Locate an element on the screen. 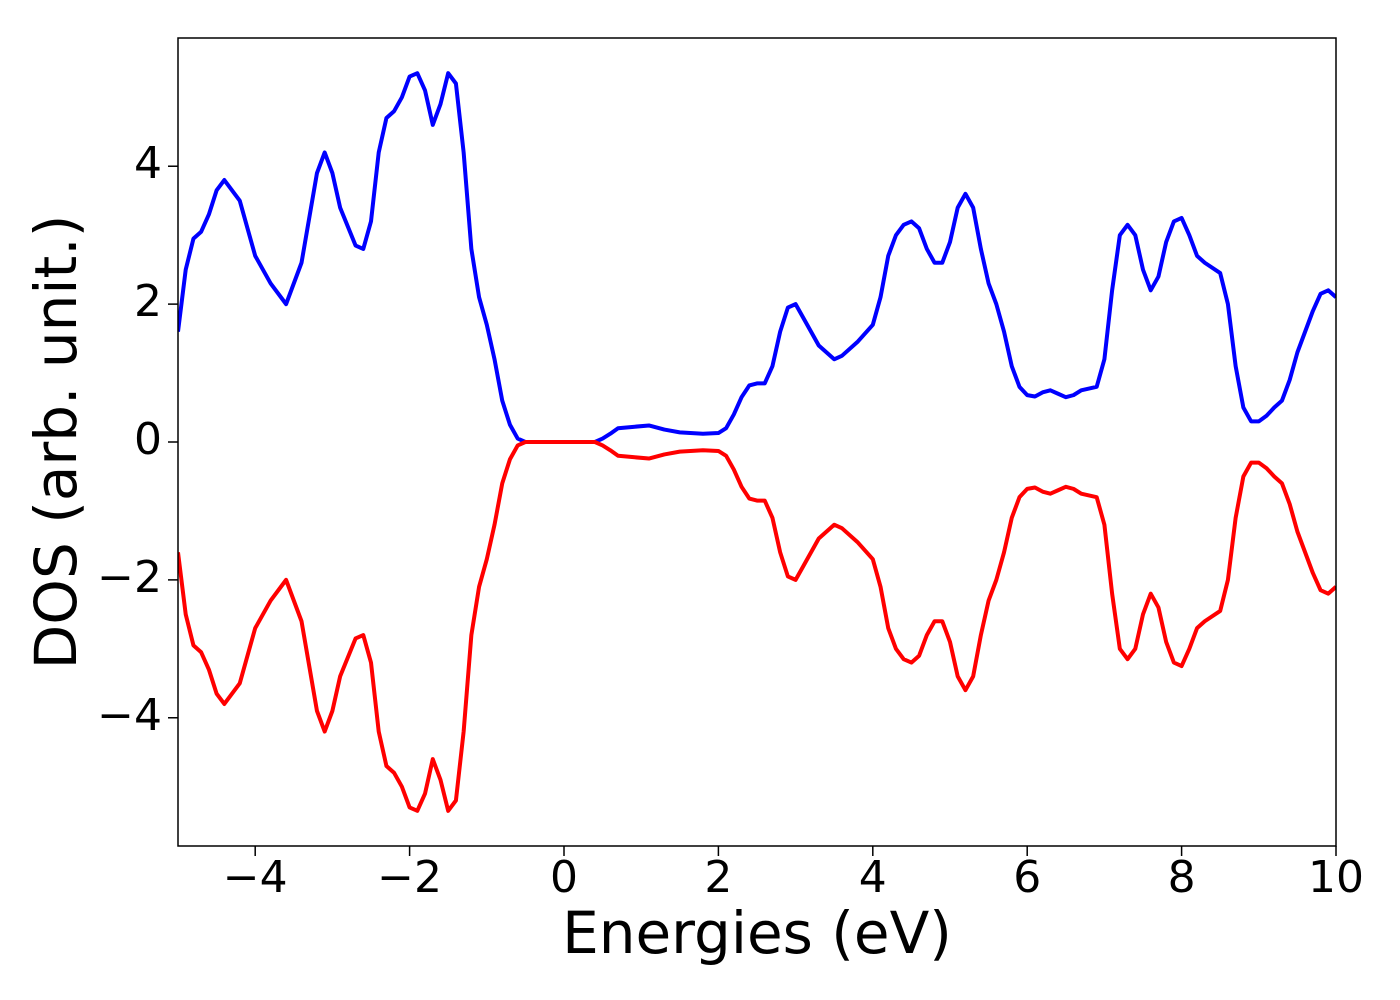  x-tick-label: 0 is located at coordinates (564, 877).